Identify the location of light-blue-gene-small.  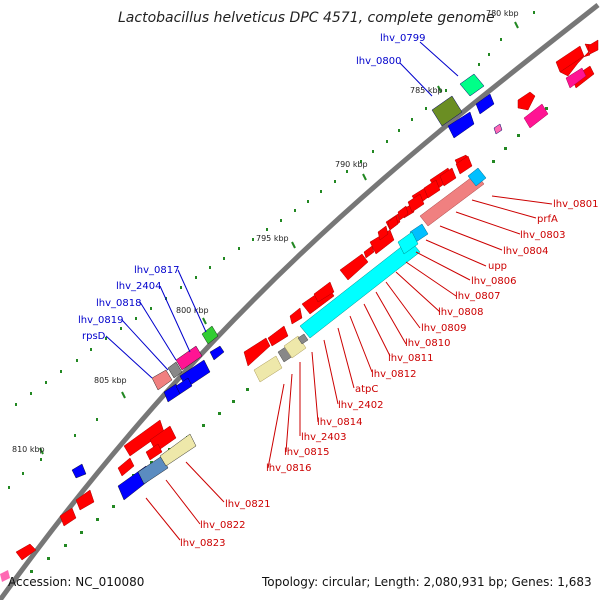
(477, 177).